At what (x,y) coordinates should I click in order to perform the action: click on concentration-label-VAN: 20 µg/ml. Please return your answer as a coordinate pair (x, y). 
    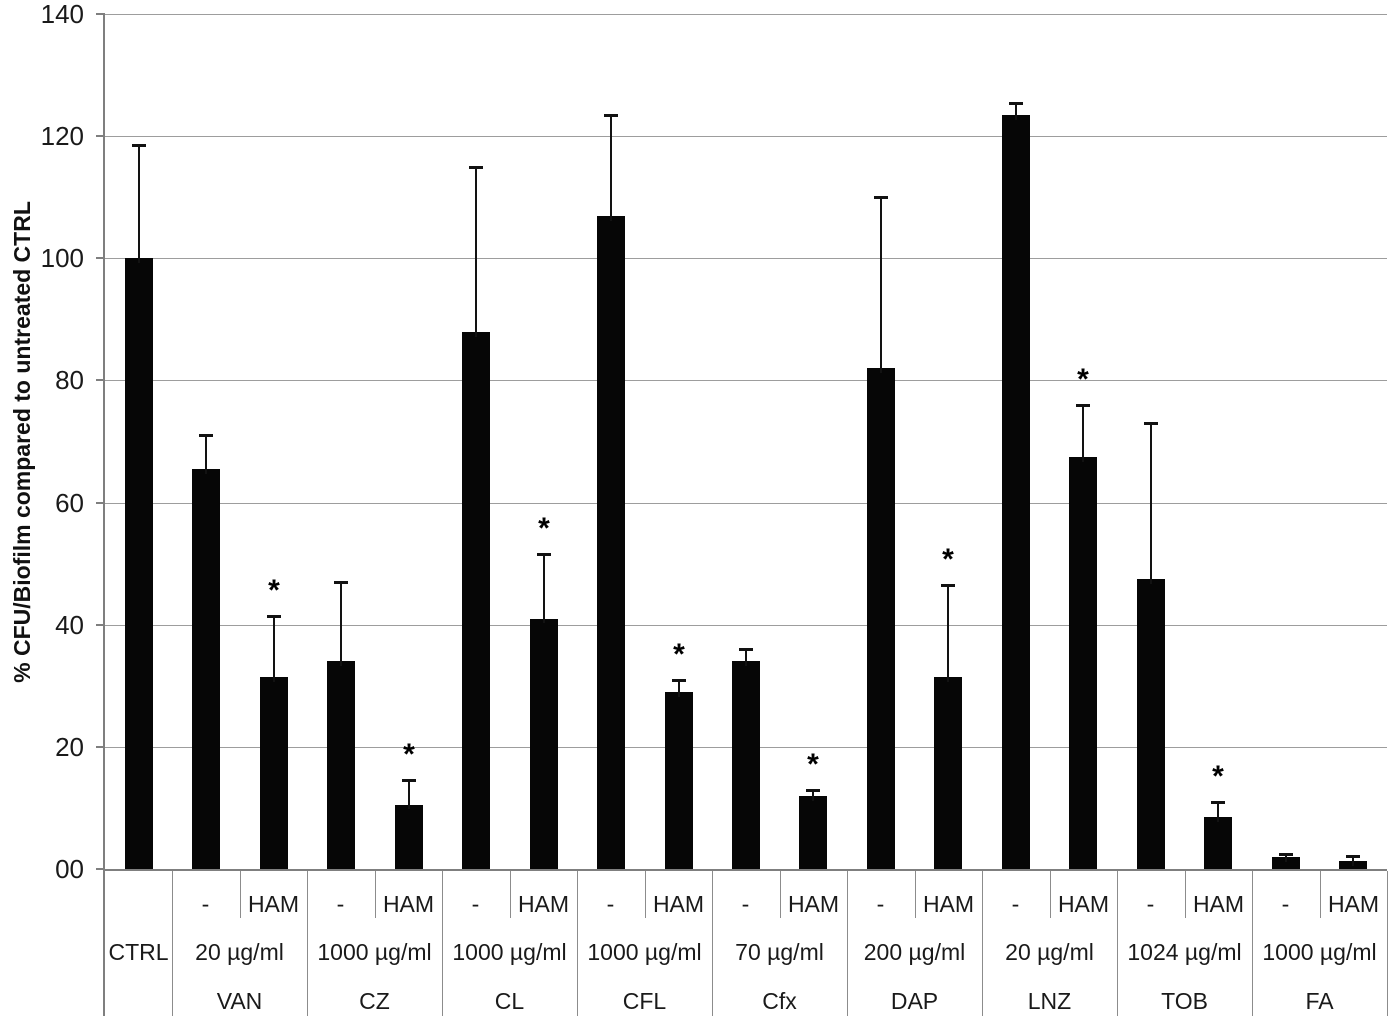
    Looking at the image, I should click on (239, 952).